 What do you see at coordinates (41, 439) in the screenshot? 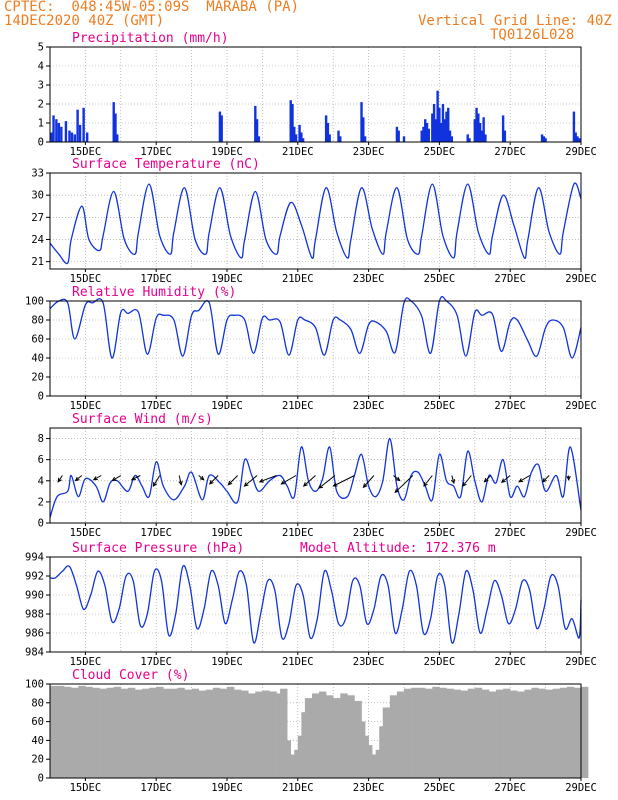
I see `y-tick-label: 8` at bounding box center [41, 439].